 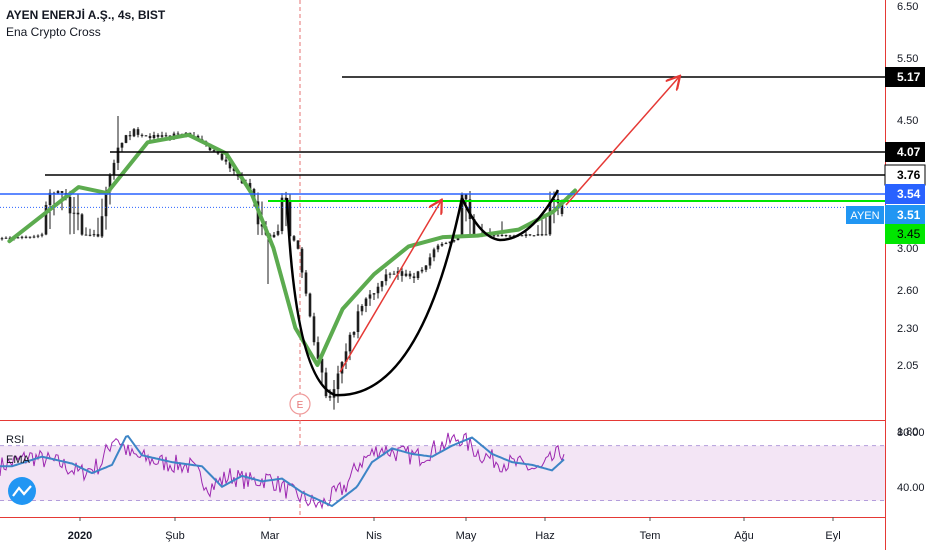 I want to click on event-marker-label: E, so click(x=300, y=405).